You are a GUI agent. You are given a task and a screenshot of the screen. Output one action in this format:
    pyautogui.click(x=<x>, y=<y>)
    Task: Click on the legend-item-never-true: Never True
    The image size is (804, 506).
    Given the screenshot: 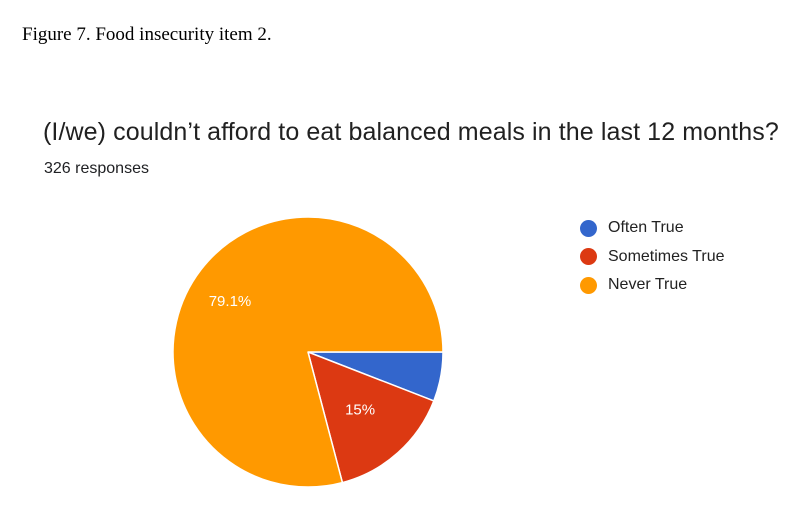 What is the action you would take?
    pyautogui.click(x=652, y=285)
    